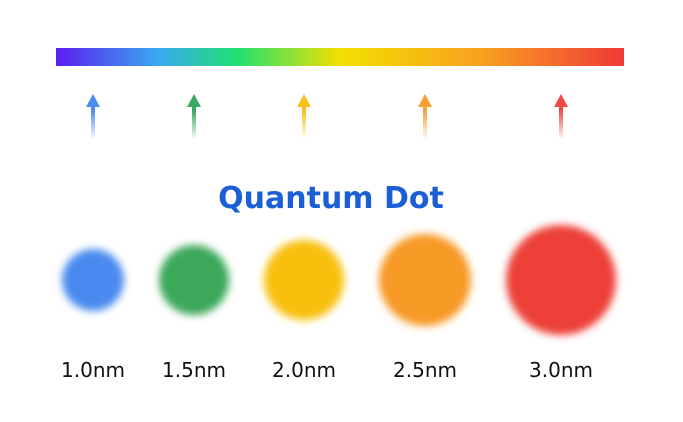 The width and height of the screenshot is (683, 422). Describe the element at coordinates (331, 198) in the screenshot. I see `title: Quantum Dot` at that location.